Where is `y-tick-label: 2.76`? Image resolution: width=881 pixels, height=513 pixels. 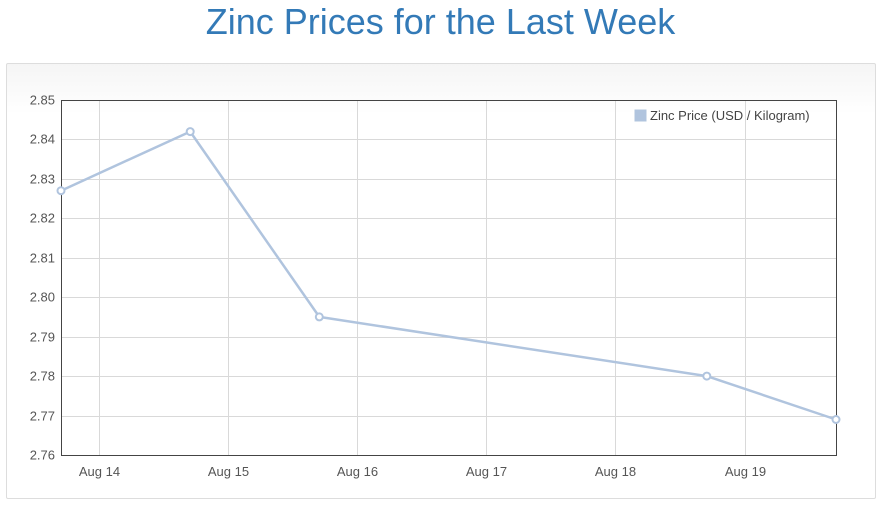
y-tick-label: 2.76 is located at coordinates (42, 455).